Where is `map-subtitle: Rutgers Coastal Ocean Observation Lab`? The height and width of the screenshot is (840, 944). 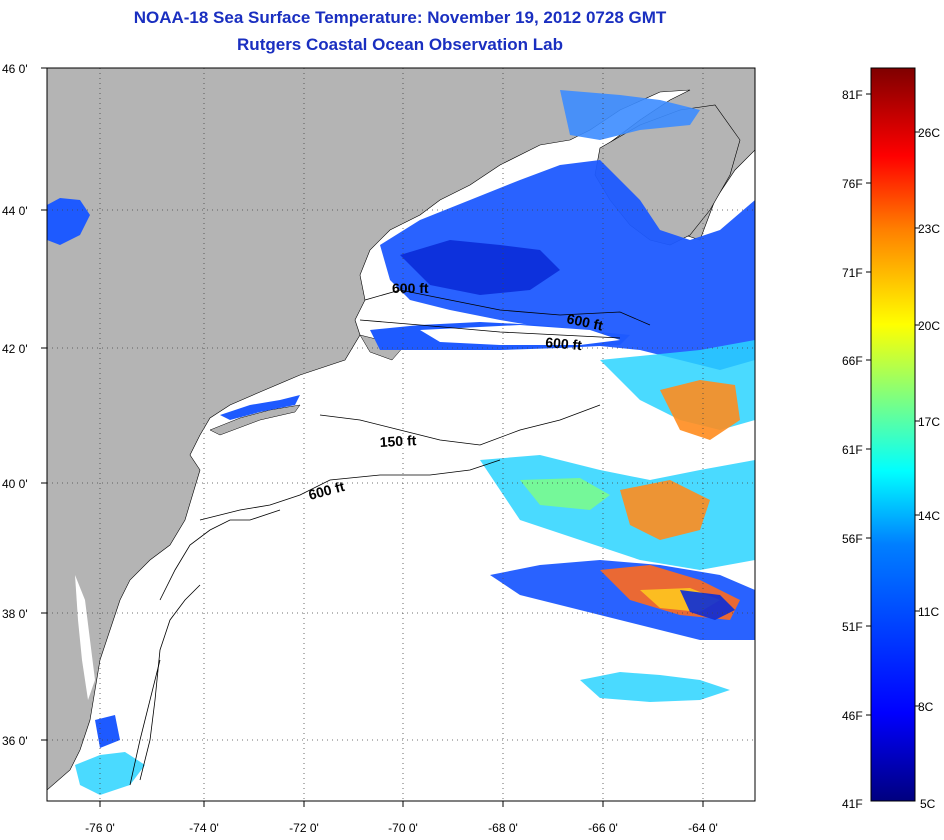 map-subtitle: Rutgers Coastal Ocean Observation Lab is located at coordinates (400, 44).